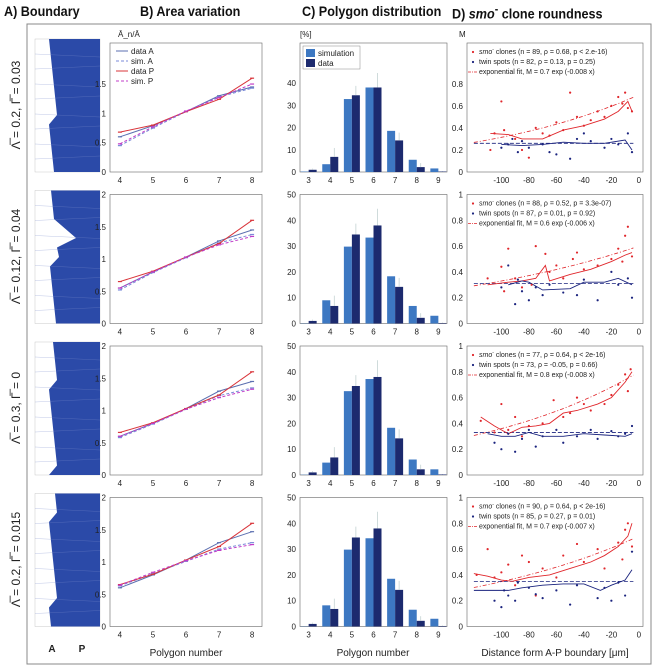 Image resolution: width=658 pixels, height=670 pixels. What do you see at coordinates (372, 11) in the screenshot?
I see `header-polygon-distribution: C) Polygon distribution` at bounding box center [372, 11].